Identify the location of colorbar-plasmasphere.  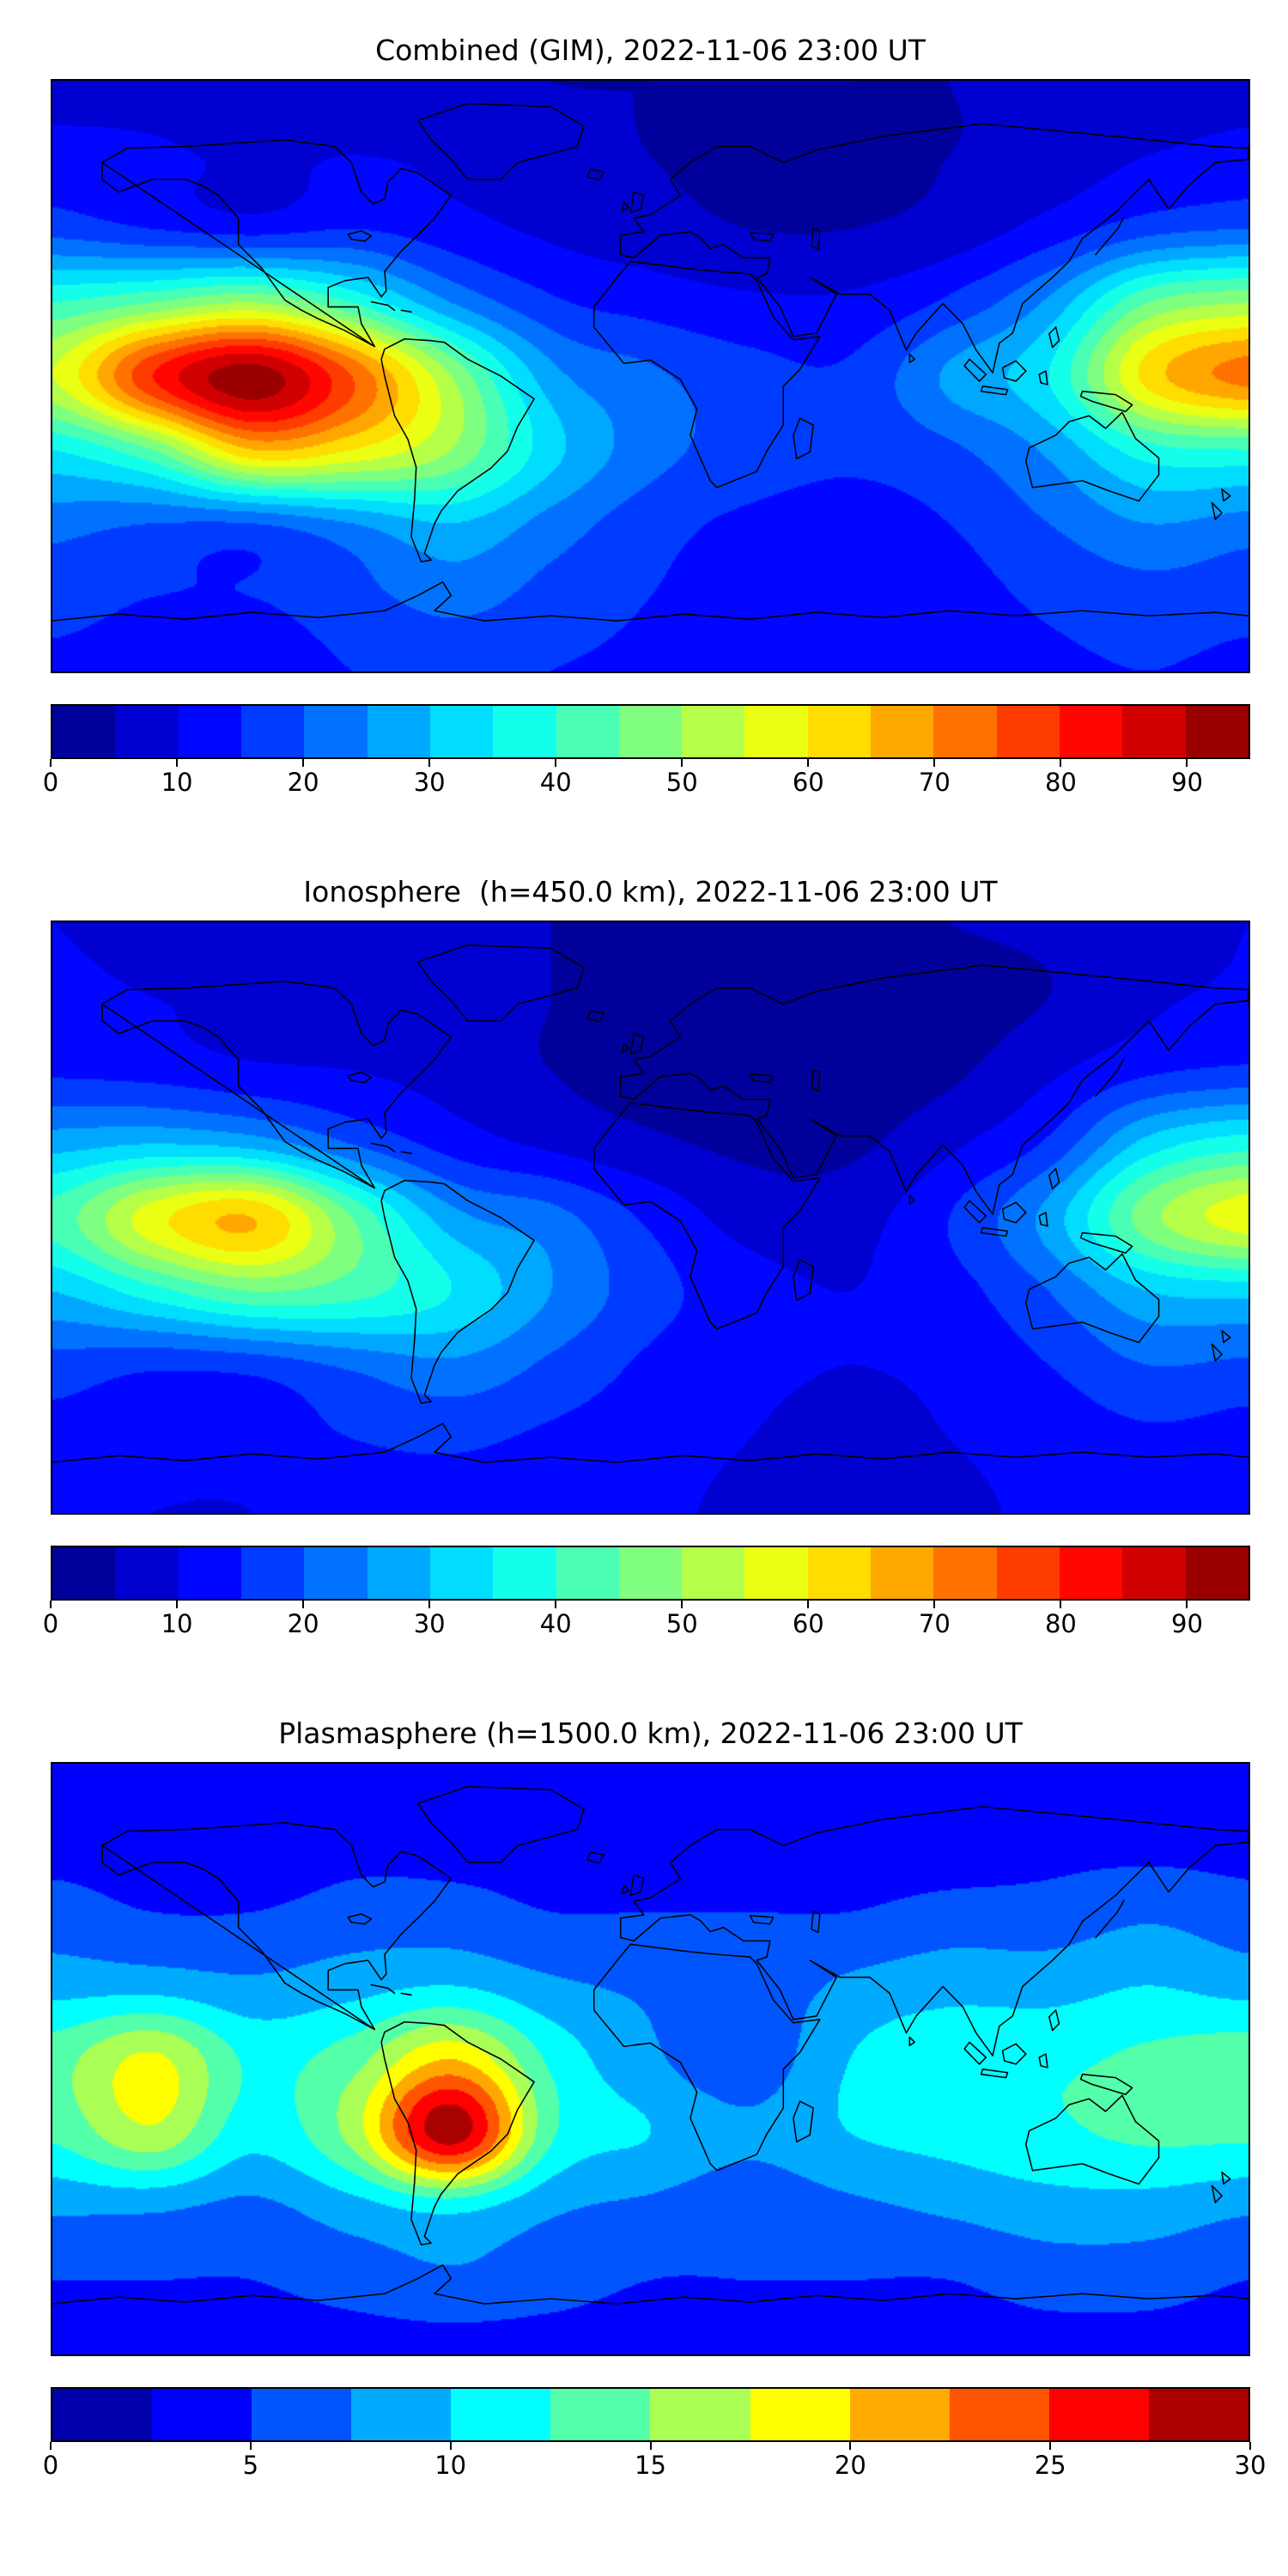
(651, 2414).